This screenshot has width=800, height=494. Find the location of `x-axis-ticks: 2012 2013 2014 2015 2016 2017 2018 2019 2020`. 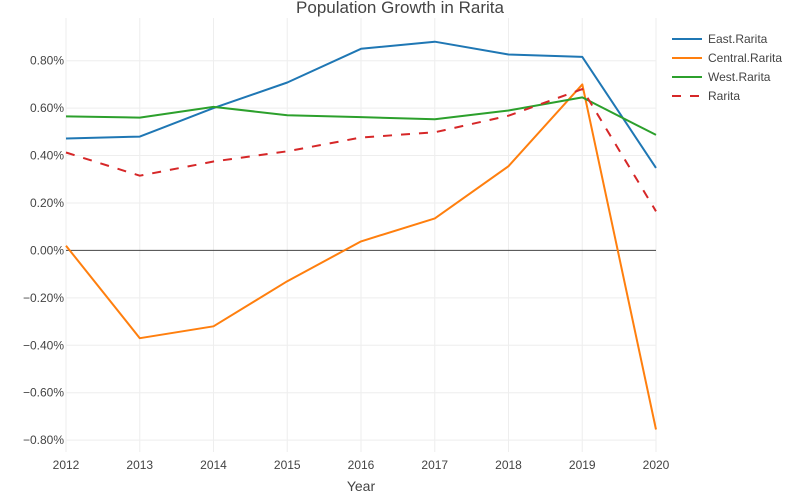

x-axis-ticks: 2012 2013 2014 2015 2016 2017 2018 2019 2020 is located at coordinates (361, 465).